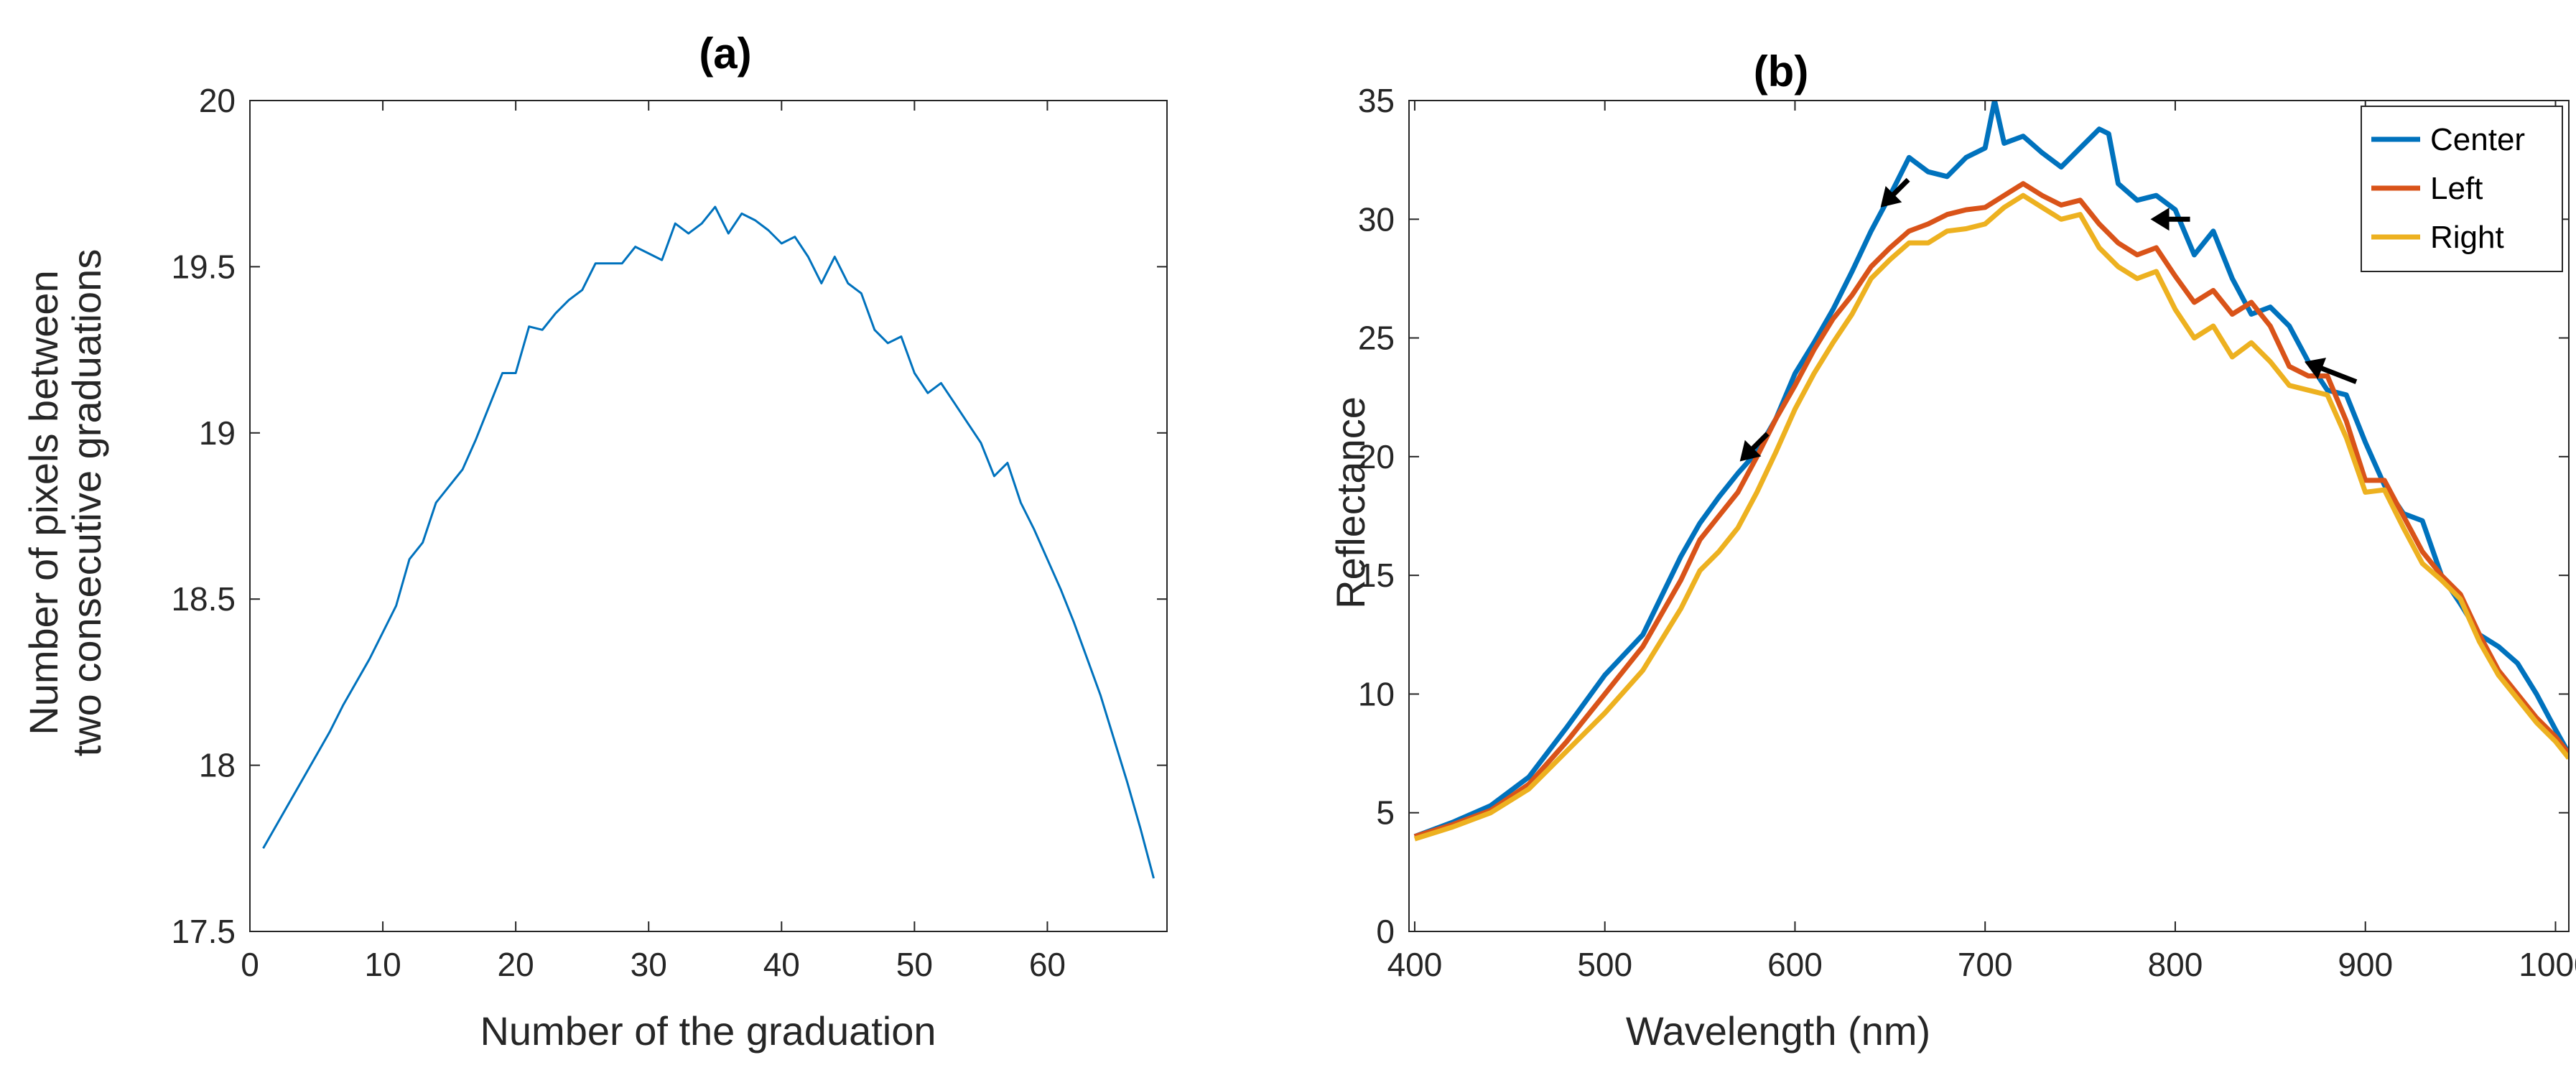  What do you see at coordinates (218, 433) in the screenshot?
I see `y-tick-label: 19` at bounding box center [218, 433].